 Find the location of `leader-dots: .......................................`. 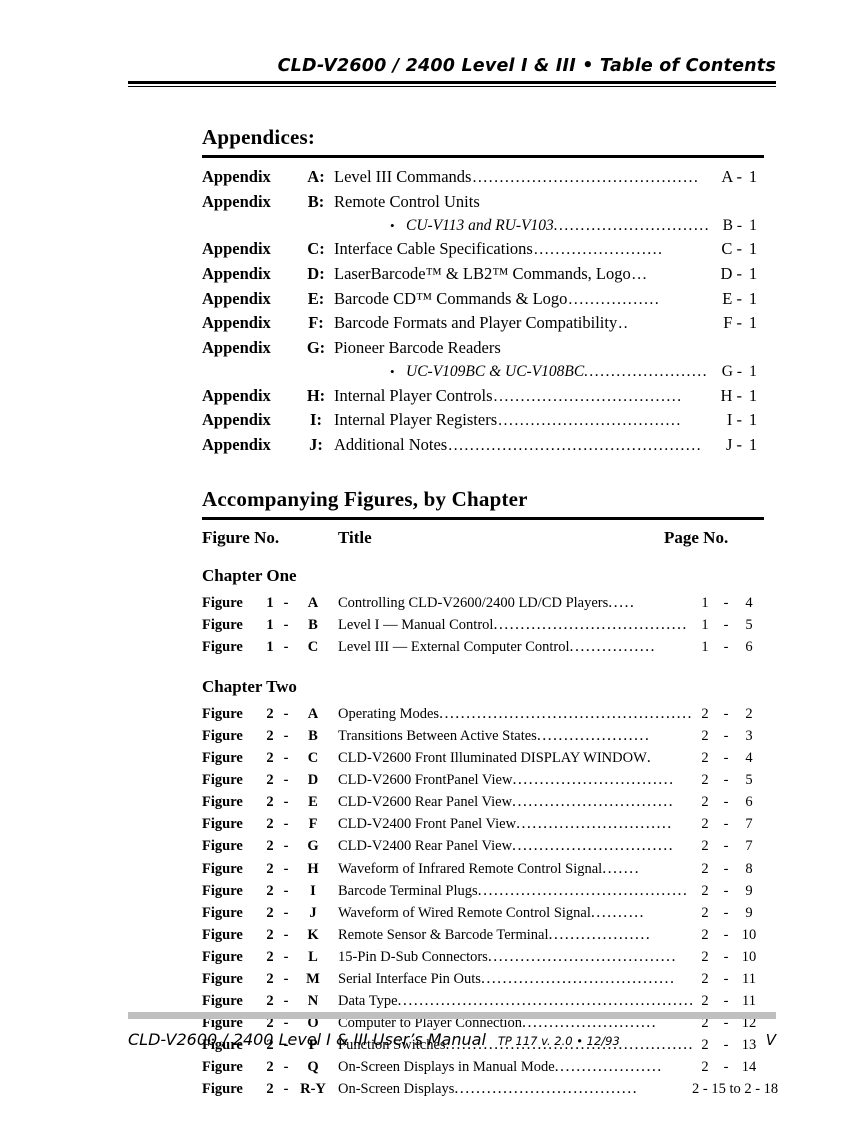

leader-dots: ....................................... is located at coordinates (583, 890).